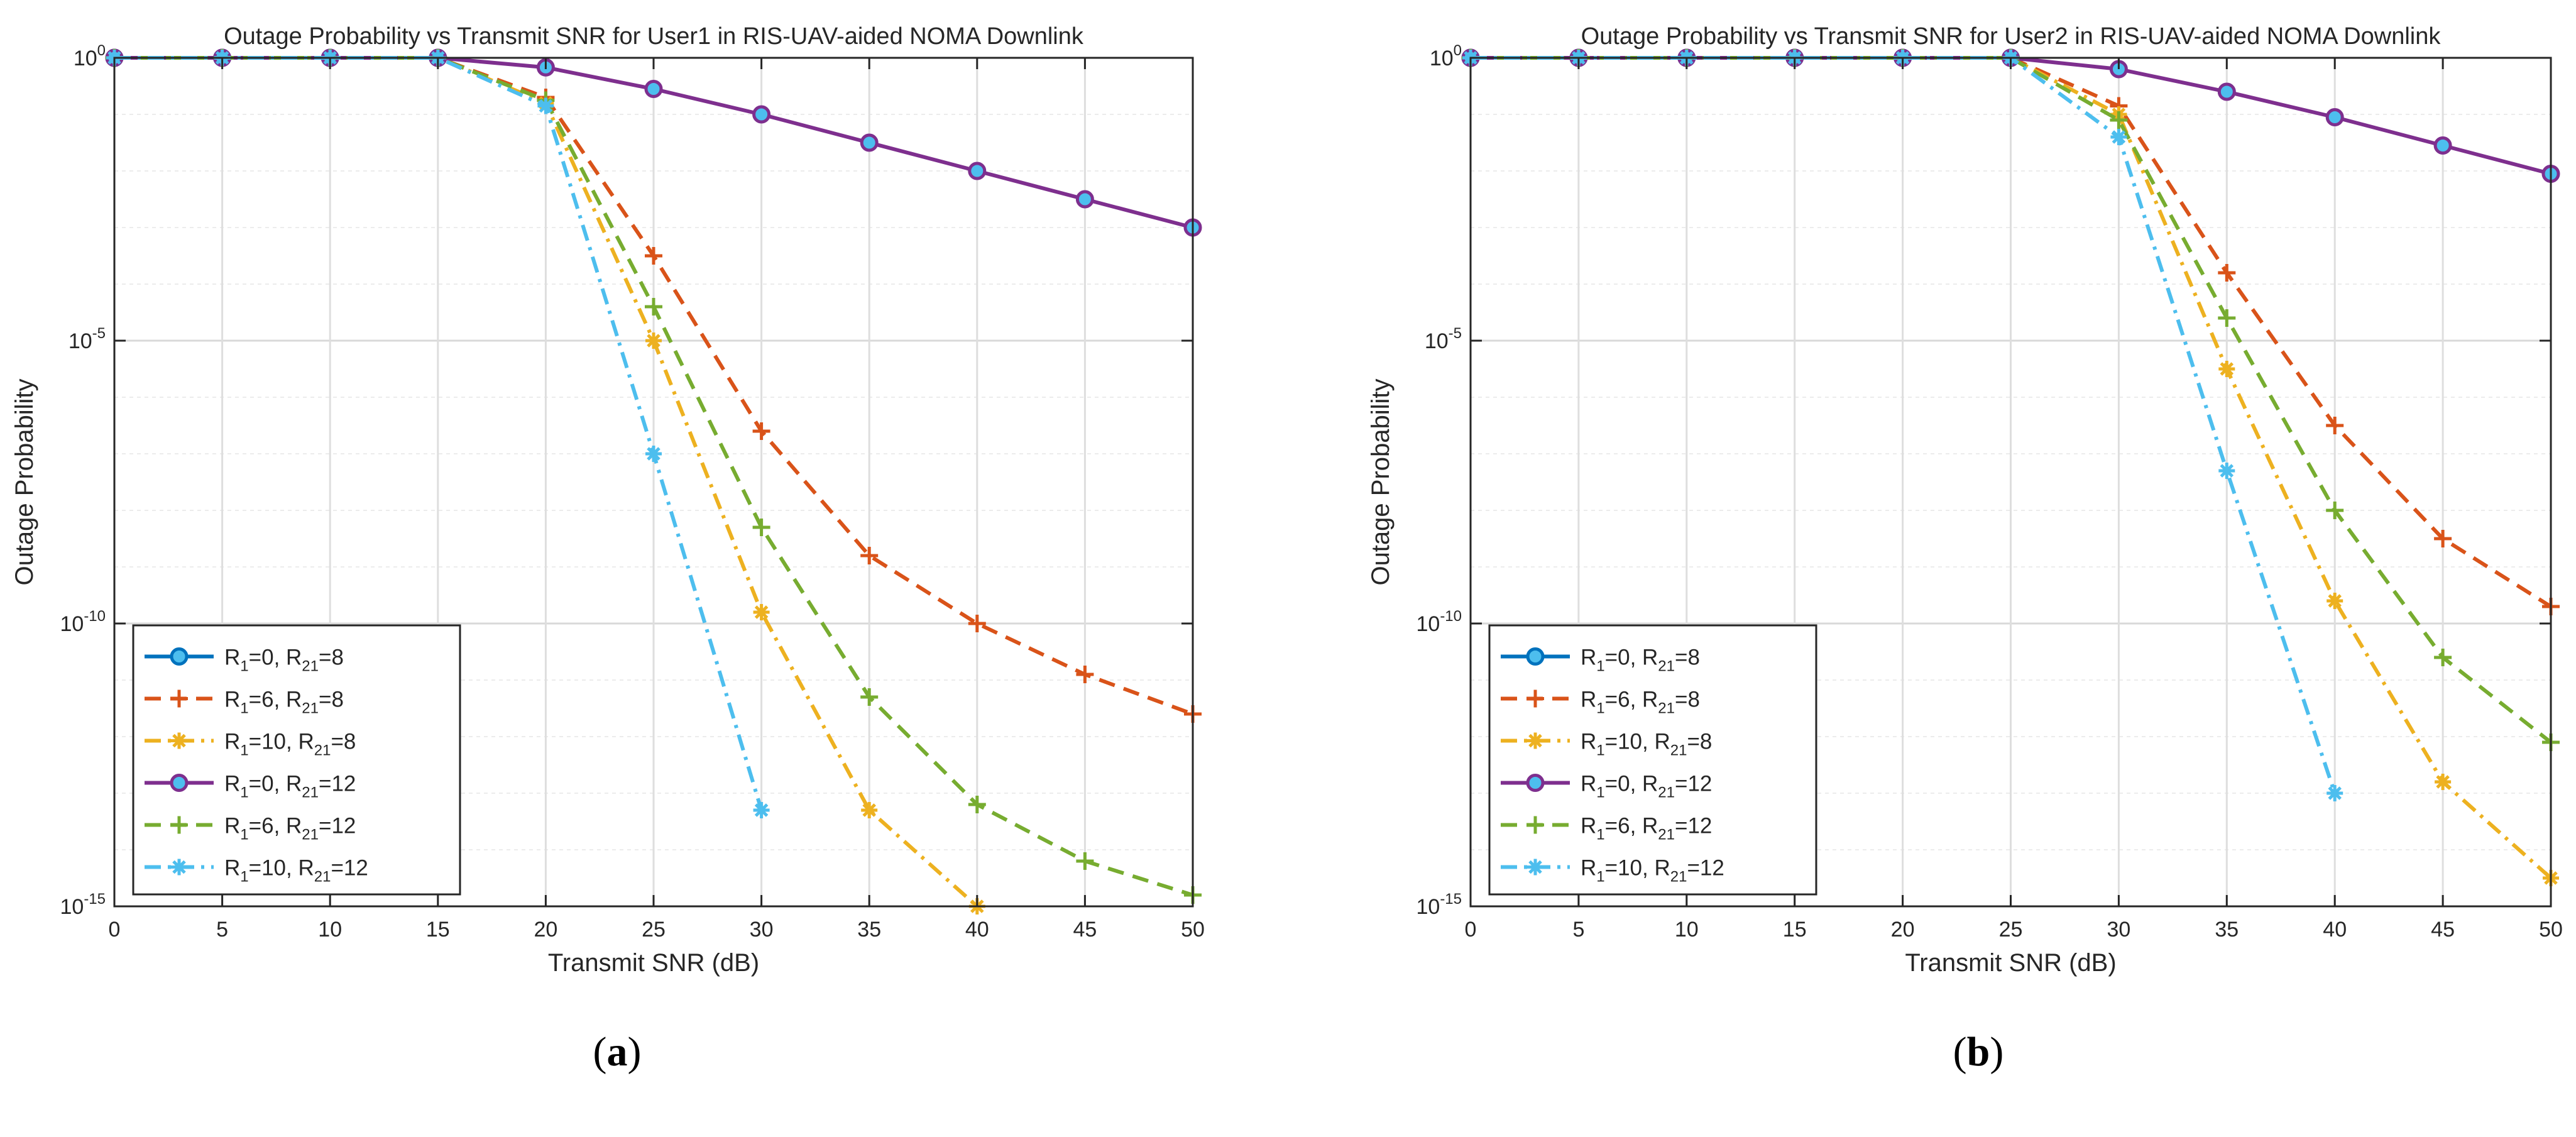 This screenshot has width=2576, height=1137. I want to click on legend-entry: R1=6, R21=12, so click(250, 828).